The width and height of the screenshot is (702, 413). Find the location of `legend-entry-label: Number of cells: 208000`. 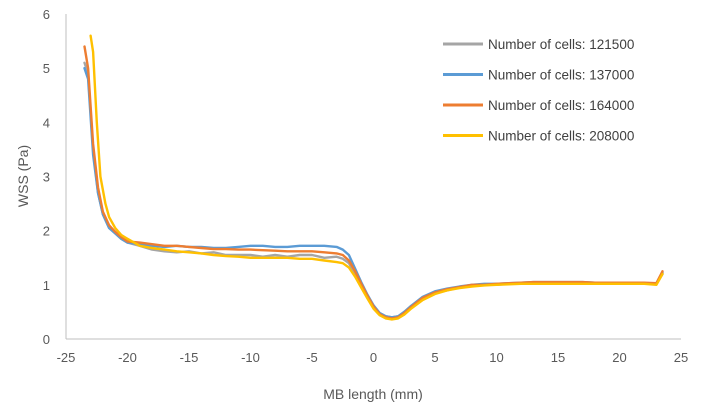

legend-entry-label: Number of cells: 208000 is located at coordinates (561, 136).